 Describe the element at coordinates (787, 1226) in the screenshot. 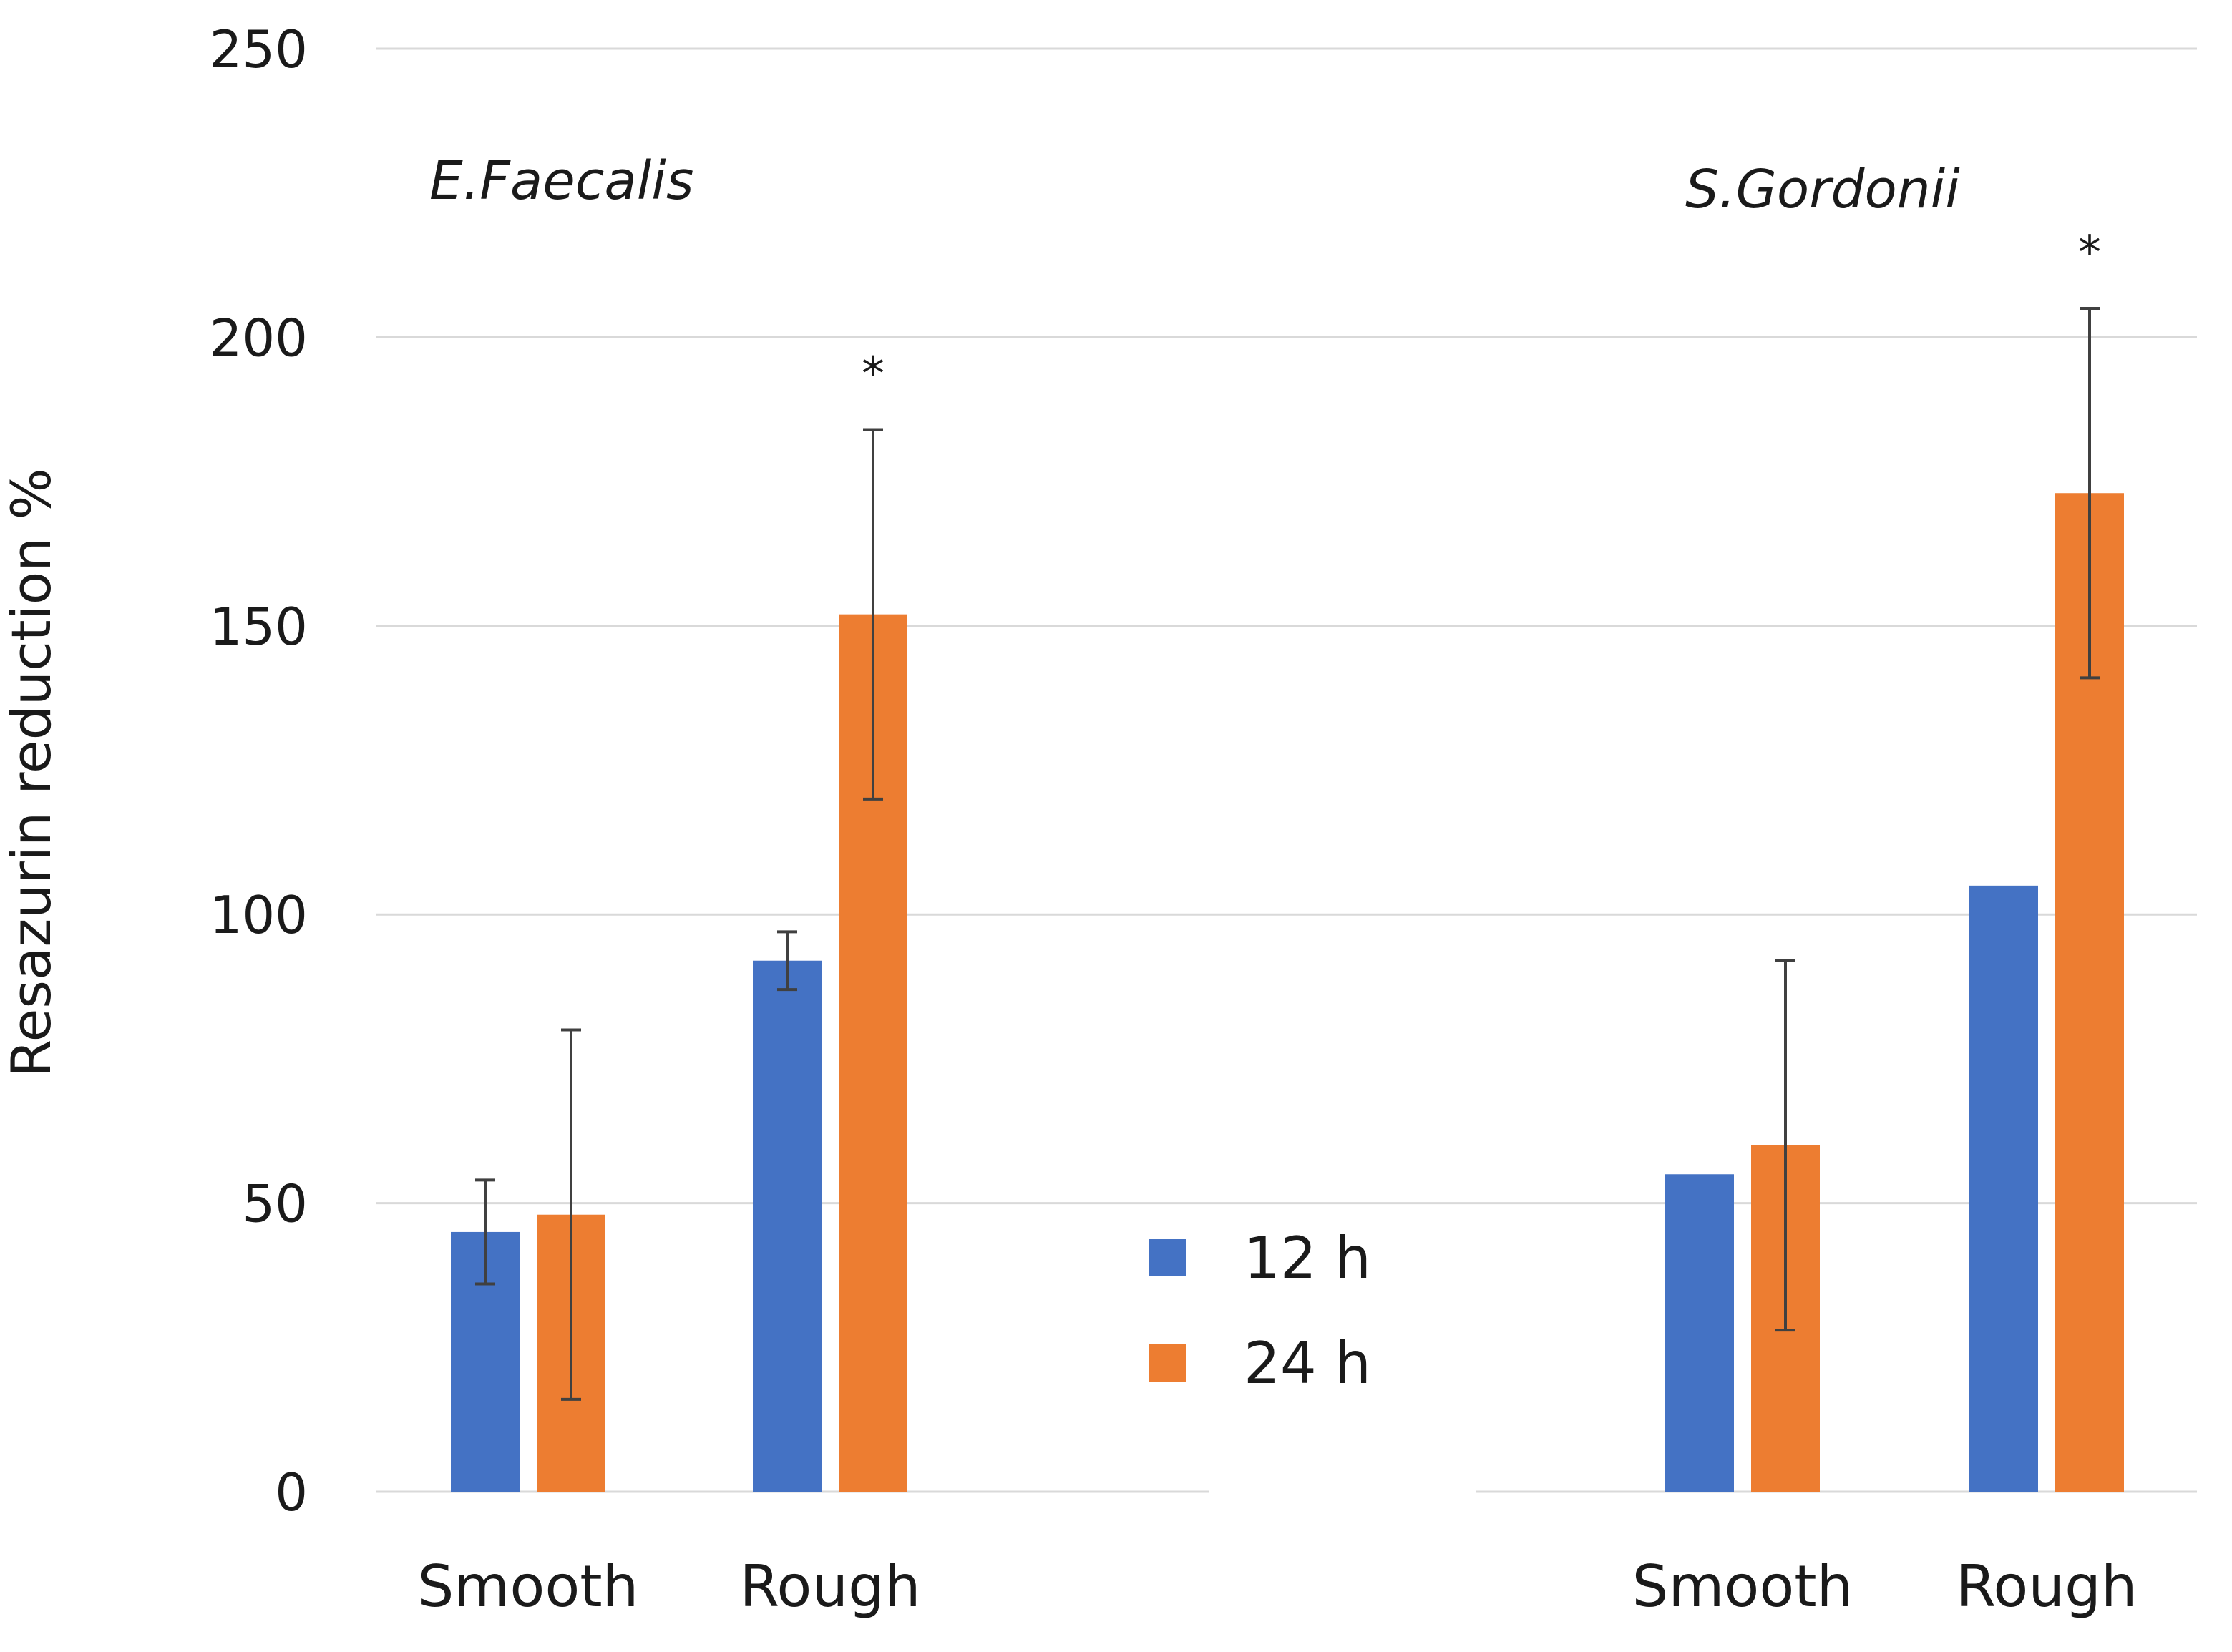

I see `bar-efaecalis-rough-12h` at that location.